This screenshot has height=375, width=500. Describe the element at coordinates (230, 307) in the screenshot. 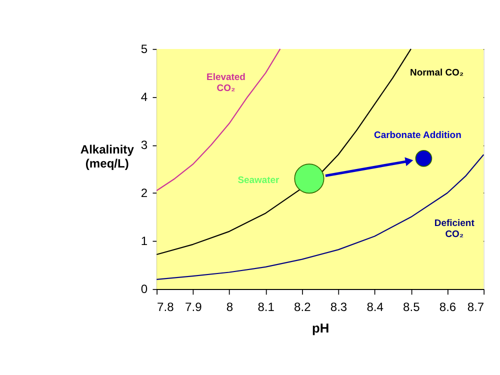

I see `x-tick-label: 8` at that location.